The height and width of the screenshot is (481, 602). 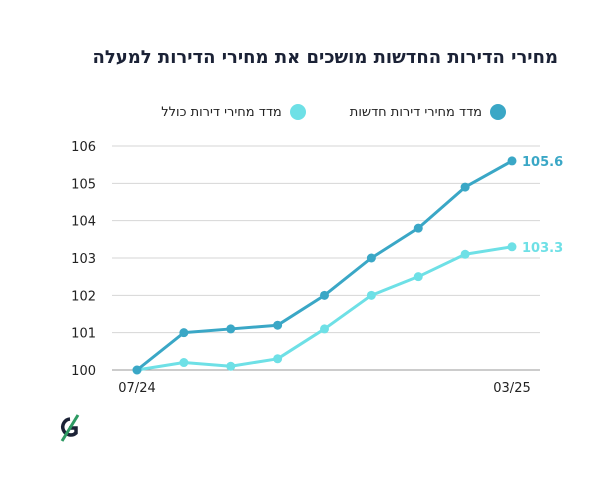 What do you see at coordinates (136, 388) in the screenshot?
I see `x-tick-label: 07/24` at bounding box center [136, 388].